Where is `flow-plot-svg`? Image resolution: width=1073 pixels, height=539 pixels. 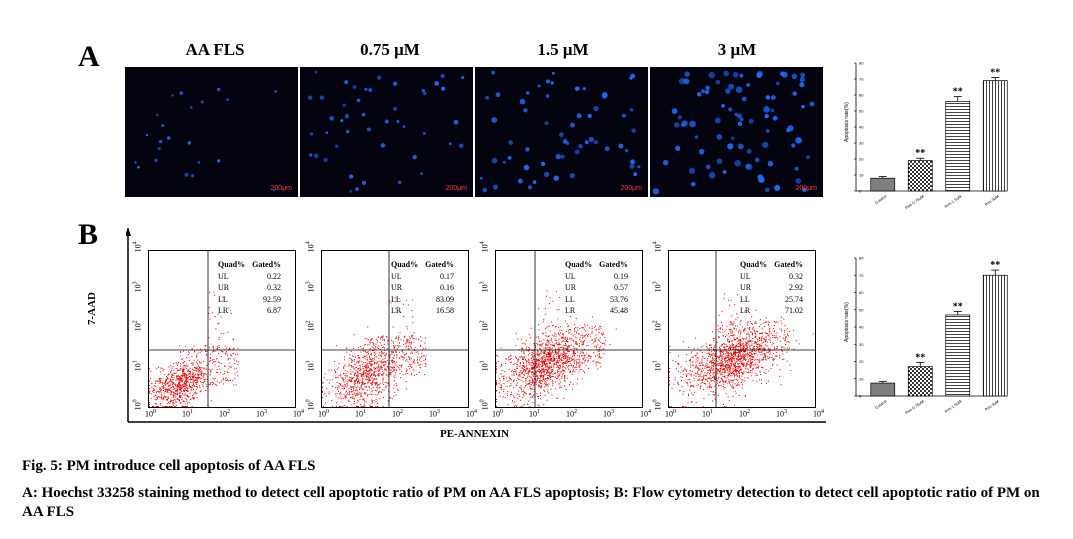
flow-plot-svg is located at coordinates (395, 329).